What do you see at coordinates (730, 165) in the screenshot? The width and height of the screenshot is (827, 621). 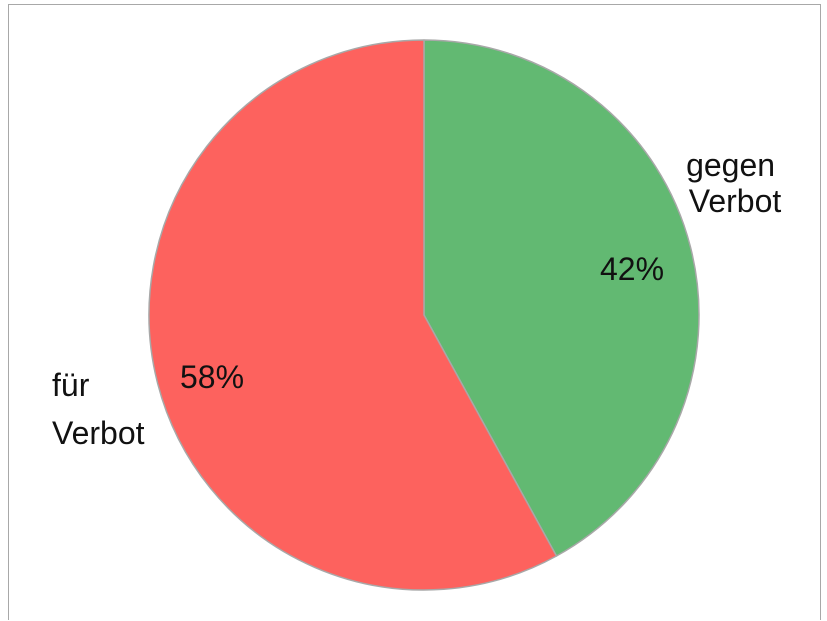 I see `slice-label-gegen-verbot-line-1: gegen` at bounding box center [730, 165].